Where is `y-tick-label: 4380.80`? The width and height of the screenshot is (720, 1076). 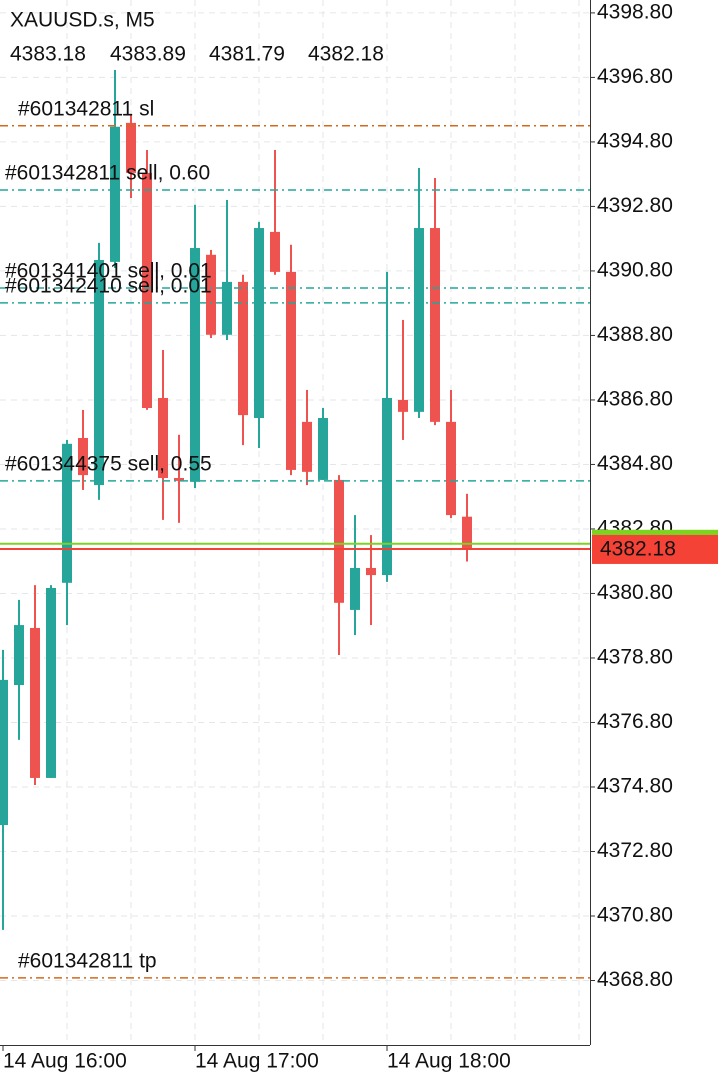 y-tick-label: 4380.80 is located at coordinates (635, 592).